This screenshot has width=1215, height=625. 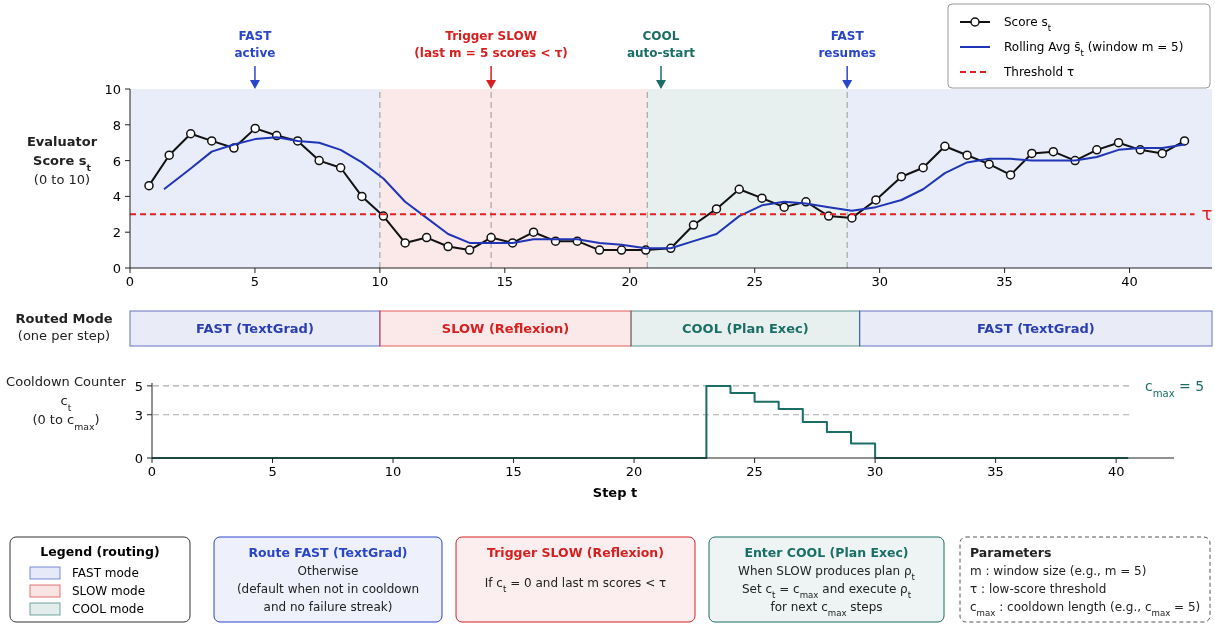 I want to click on legend-label: Score s$_{t}$, so click(x=1028, y=24).